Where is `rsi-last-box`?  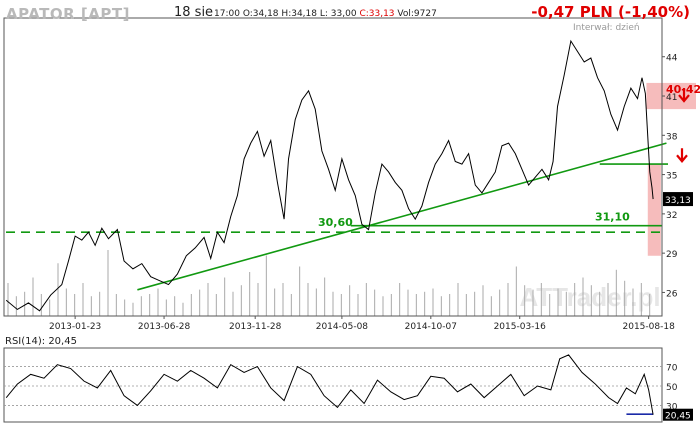
rsi-last-box is located at coordinates (678, 414).